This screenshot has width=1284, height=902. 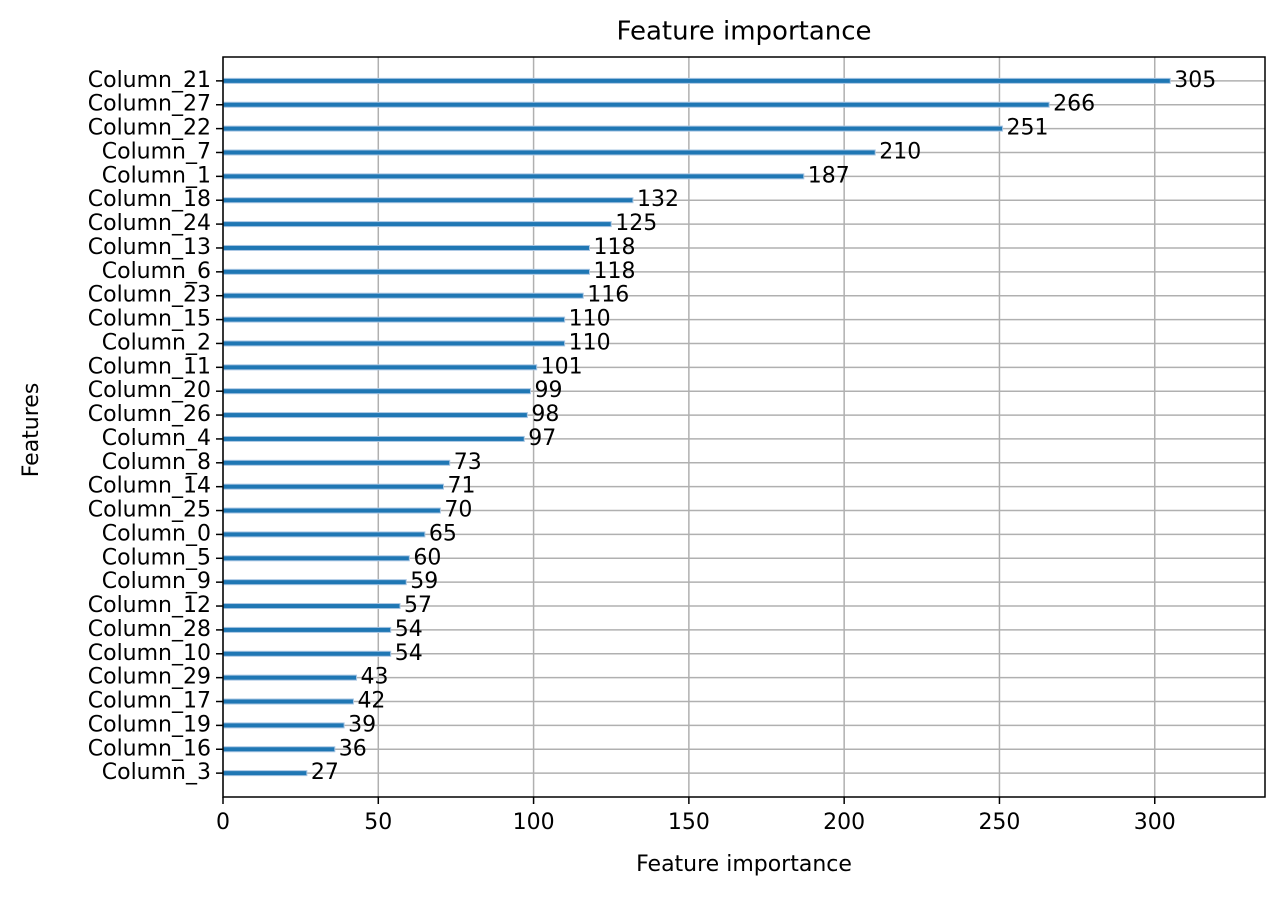 What do you see at coordinates (325, 772) in the screenshot?
I see `value-label: 27` at bounding box center [325, 772].